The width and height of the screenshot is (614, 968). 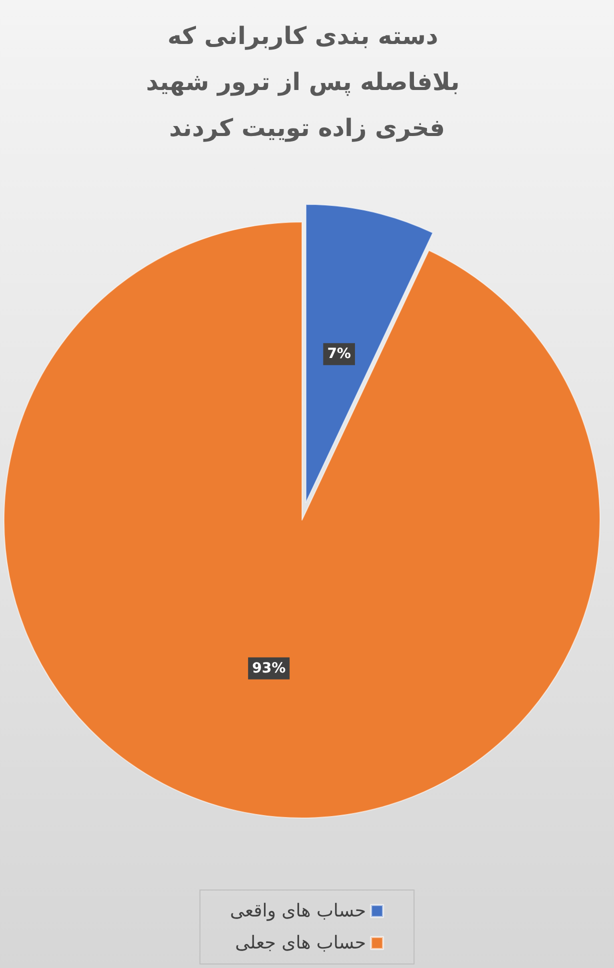 I want to click on chart-title: دسته بندی کاربرانی که بلافاصله پس از ترور شهید فخری زاده توییت کردند, so click(x=307, y=82).